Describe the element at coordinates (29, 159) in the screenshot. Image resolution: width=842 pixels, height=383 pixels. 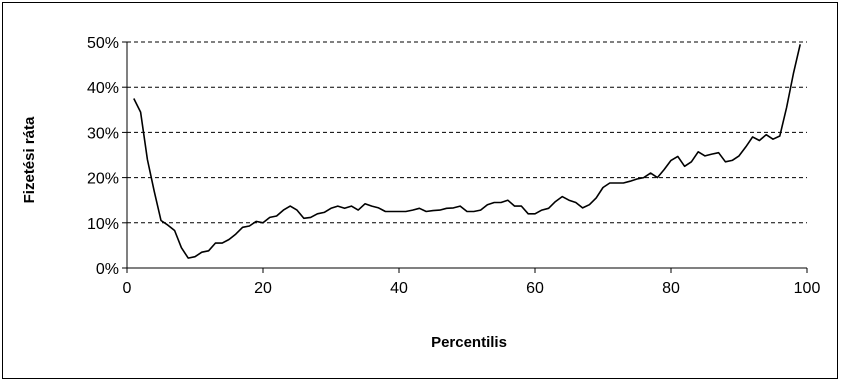
I see `y-axis-title: Fizetési ráta` at that location.